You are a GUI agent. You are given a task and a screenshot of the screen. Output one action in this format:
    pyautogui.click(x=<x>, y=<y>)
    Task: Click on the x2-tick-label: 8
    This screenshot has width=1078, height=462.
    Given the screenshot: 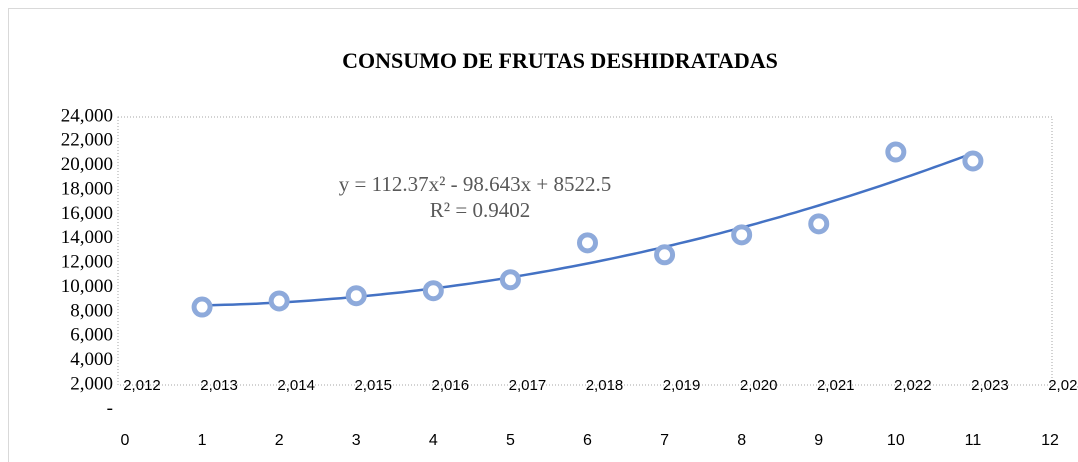 What is the action you would take?
    pyautogui.click(x=741, y=440)
    